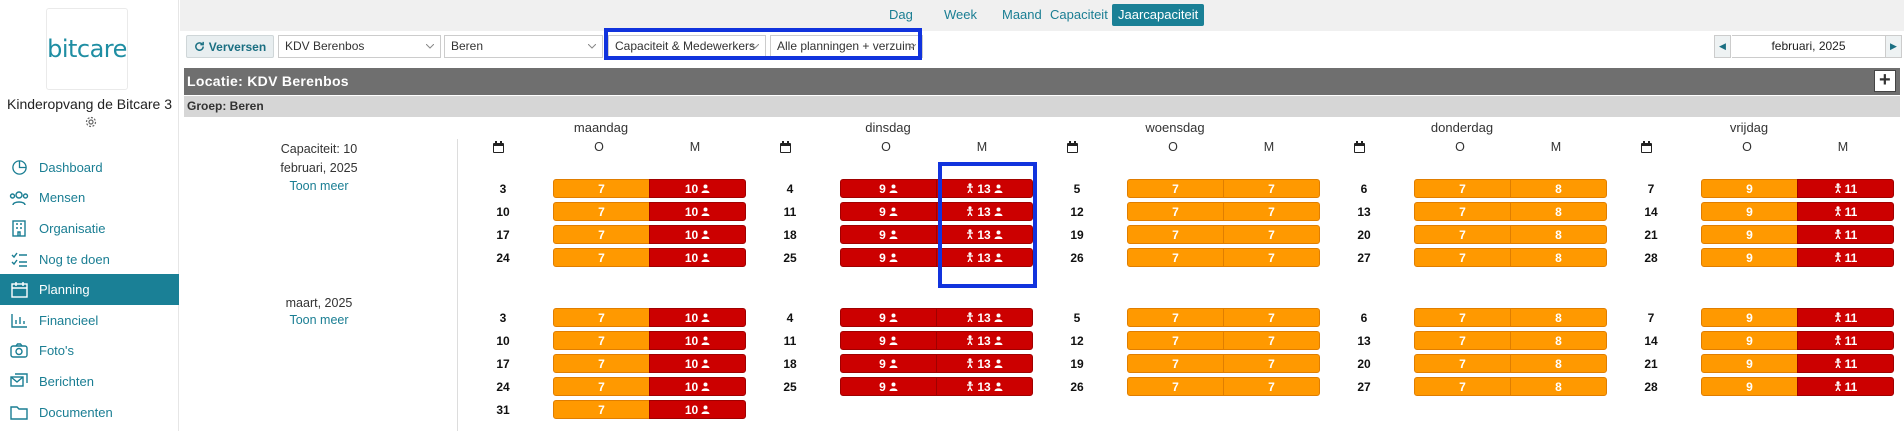 The height and width of the screenshot is (431, 1904). Describe the element at coordinates (523, 46) in the screenshot. I see `group-select: Beren` at that location.